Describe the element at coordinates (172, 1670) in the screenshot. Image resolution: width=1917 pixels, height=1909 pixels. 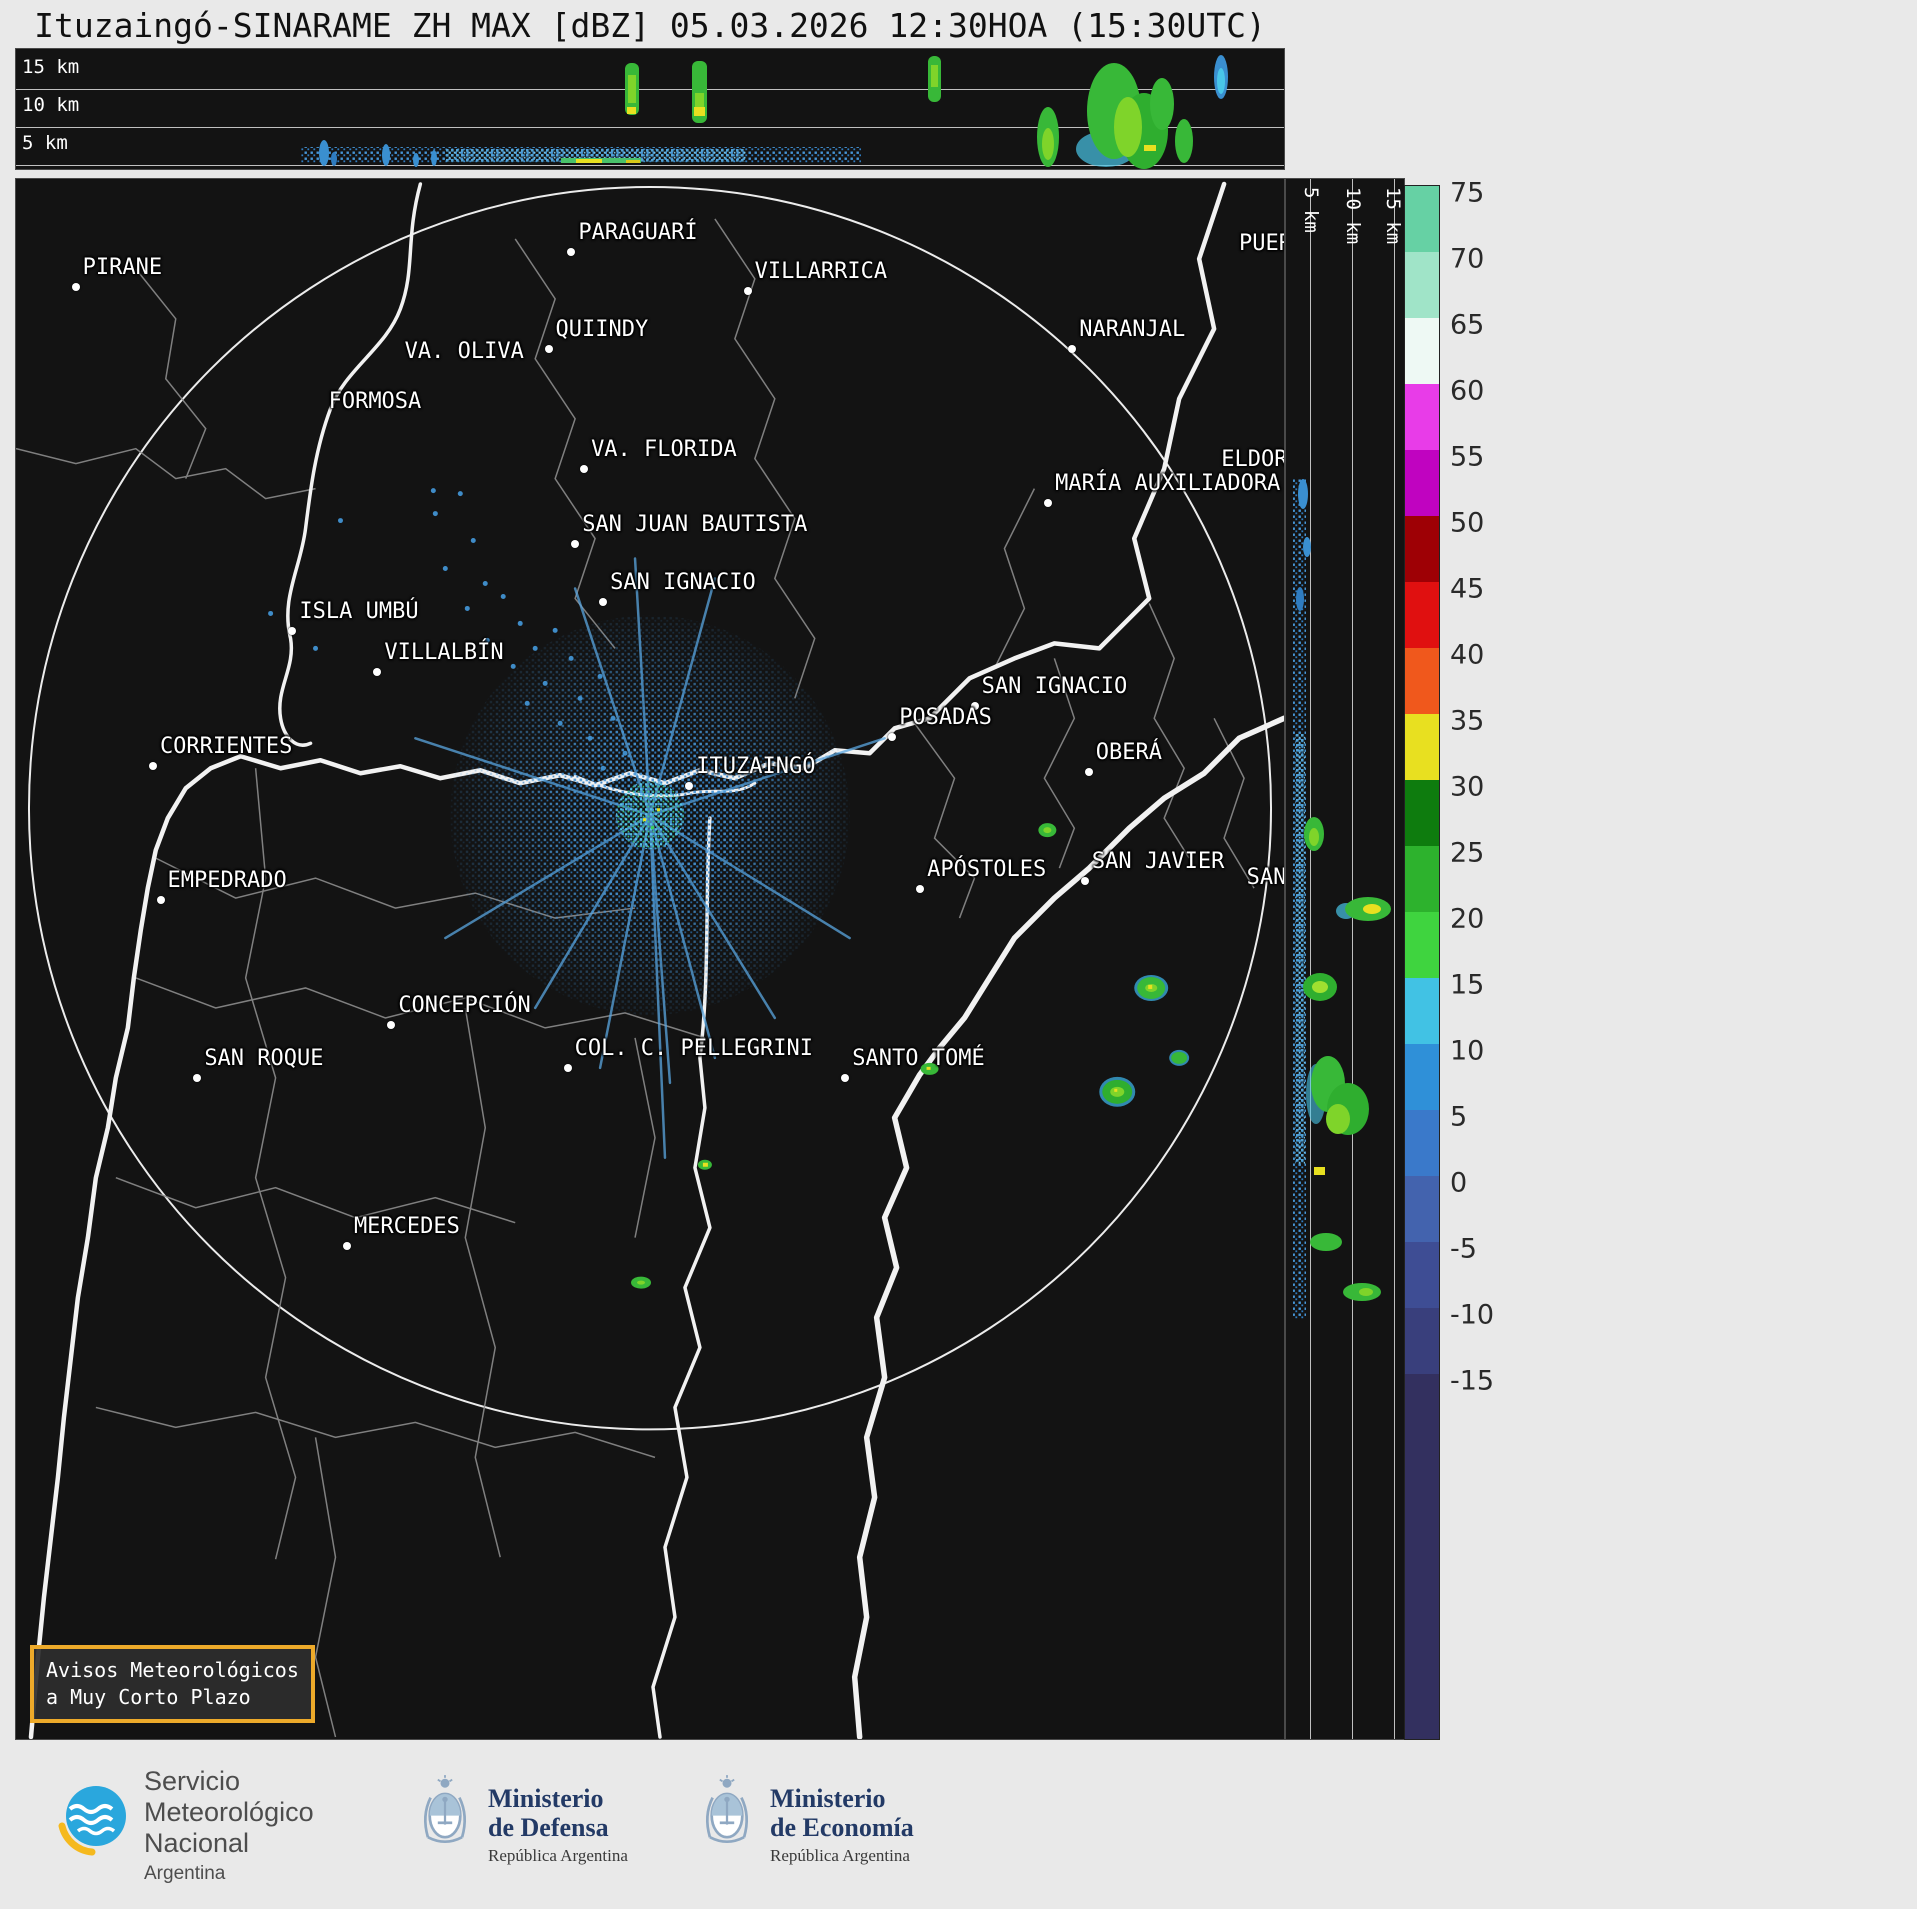
I see `warning-line1: Avisos Meteorológicos` at that location.